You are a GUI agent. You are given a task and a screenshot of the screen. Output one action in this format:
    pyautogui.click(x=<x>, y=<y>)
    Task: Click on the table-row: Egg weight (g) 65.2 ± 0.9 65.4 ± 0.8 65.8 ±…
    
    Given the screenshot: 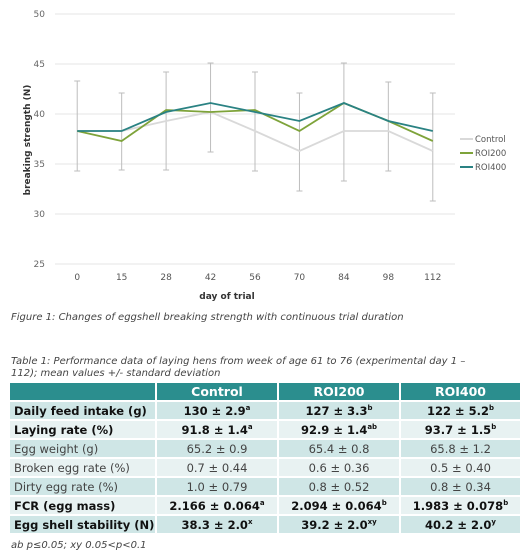 What is the action you would take?
    pyautogui.click(x=265, y=448)
    